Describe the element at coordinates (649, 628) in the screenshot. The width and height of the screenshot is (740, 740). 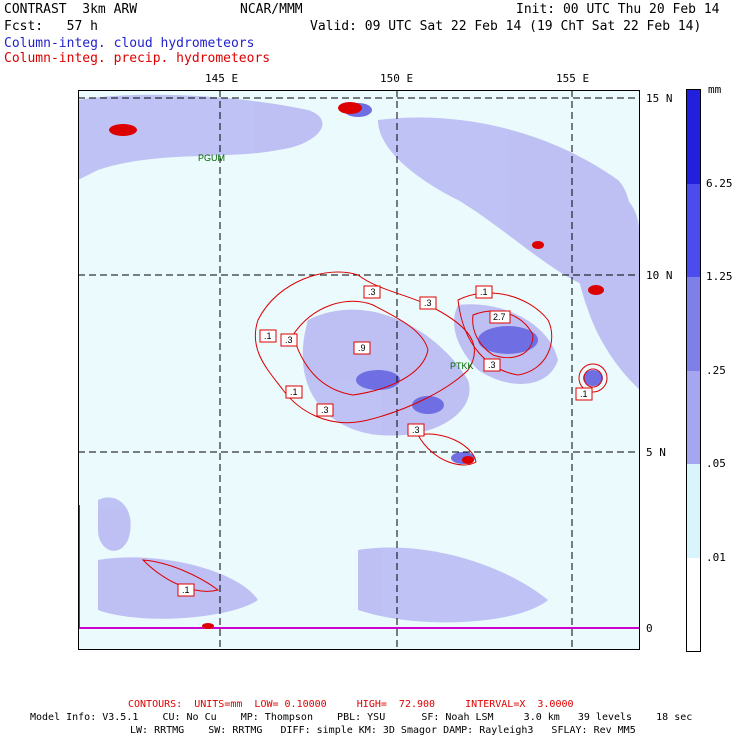
I see `lat-label-0: 0` at that location.